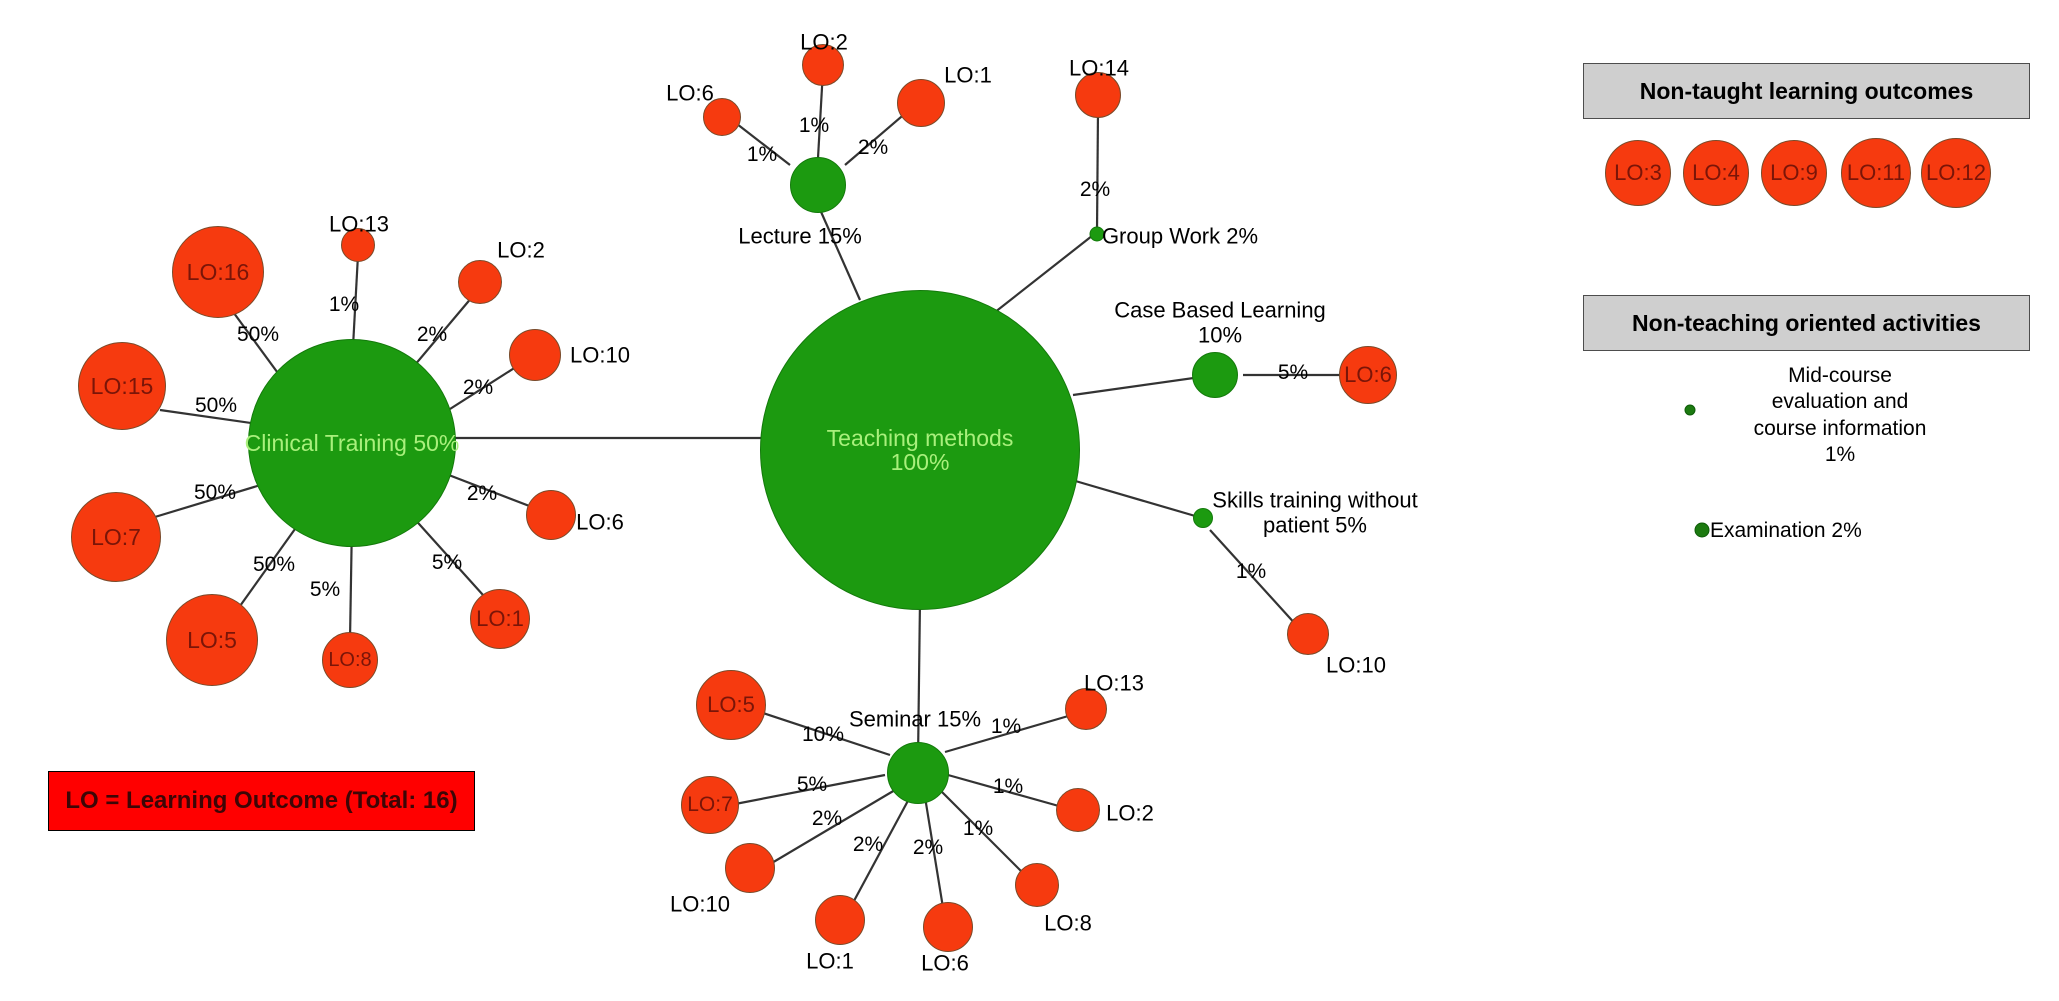 Image resolution: width=2059 pixels, height=1001 pixels. I want to click on node-lo2-lecture, so click(823, 65).